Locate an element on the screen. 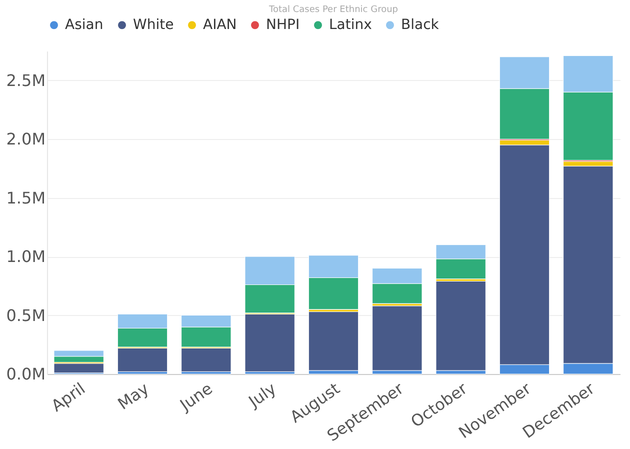 This screenshot has height=449, width=630. legend-label: Asian is located at coordinates (84, 25).